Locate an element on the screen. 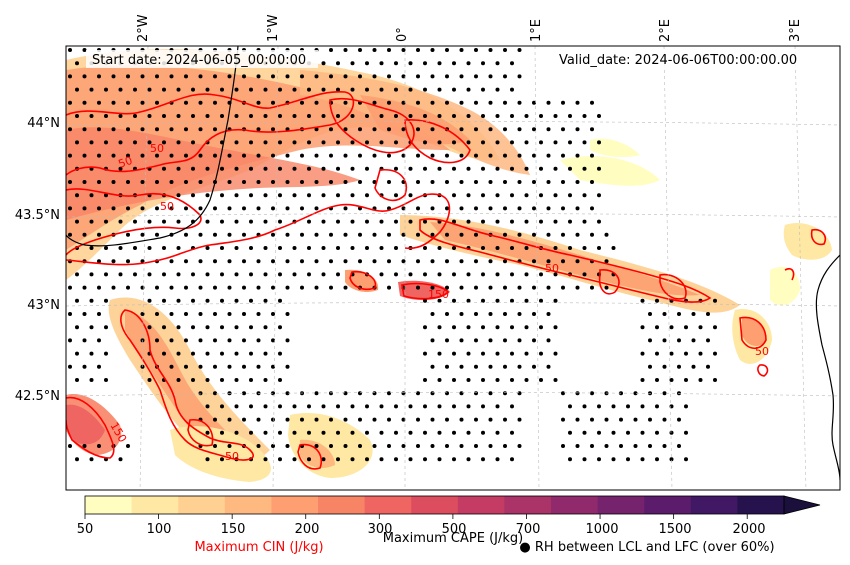  cb-tick-label: 1500 is located at coordinates (674, 529).